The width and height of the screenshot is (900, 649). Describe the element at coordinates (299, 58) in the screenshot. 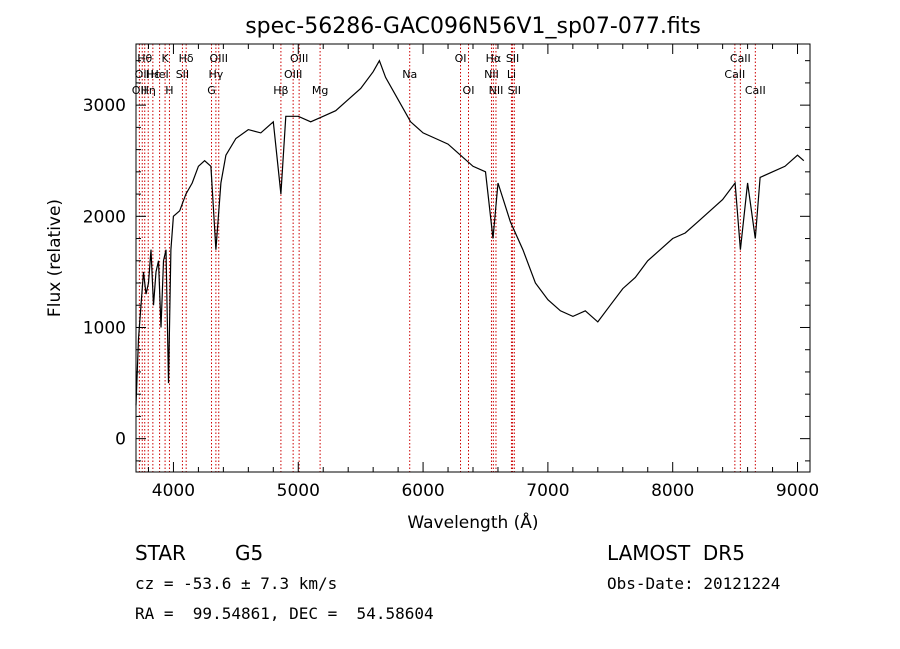

I see `line-label-15: OIII` at that location.